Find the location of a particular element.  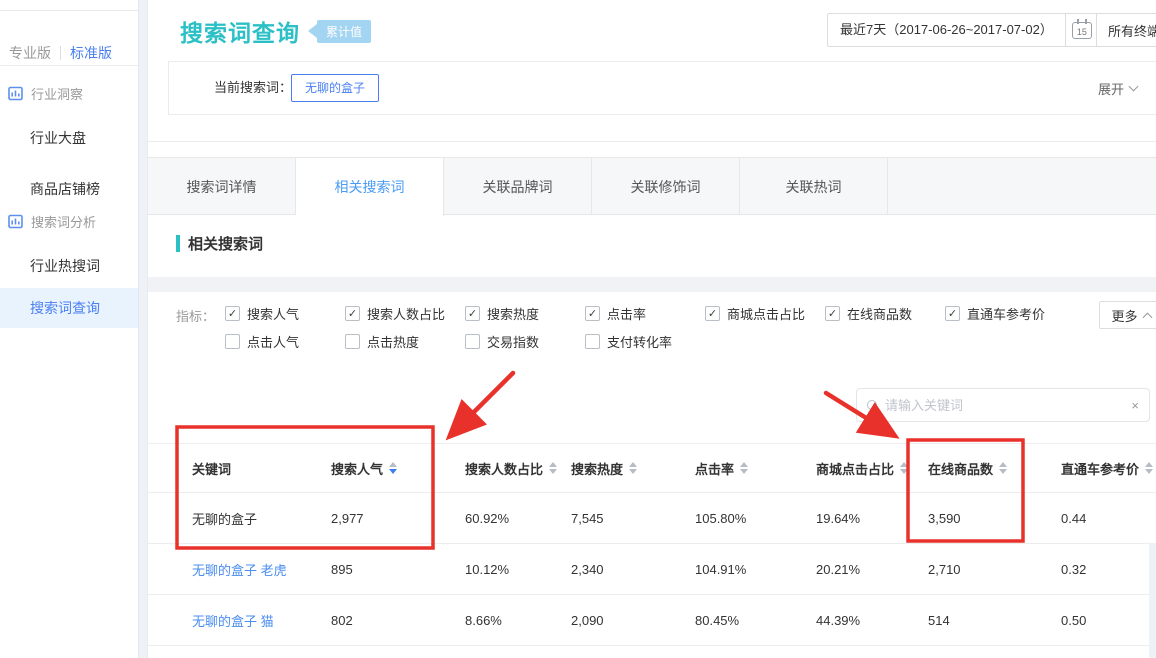

date-range-value: 最近7天（2017-06-26~2017-07-02） is located at coordinates (946, 30).